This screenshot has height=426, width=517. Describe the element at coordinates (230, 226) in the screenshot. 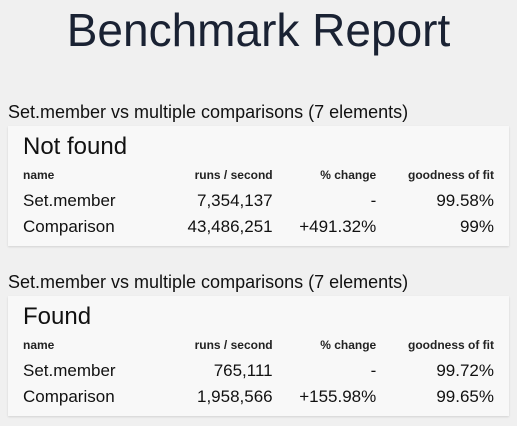

I see `cell-runs: 43,486,251` at that location.